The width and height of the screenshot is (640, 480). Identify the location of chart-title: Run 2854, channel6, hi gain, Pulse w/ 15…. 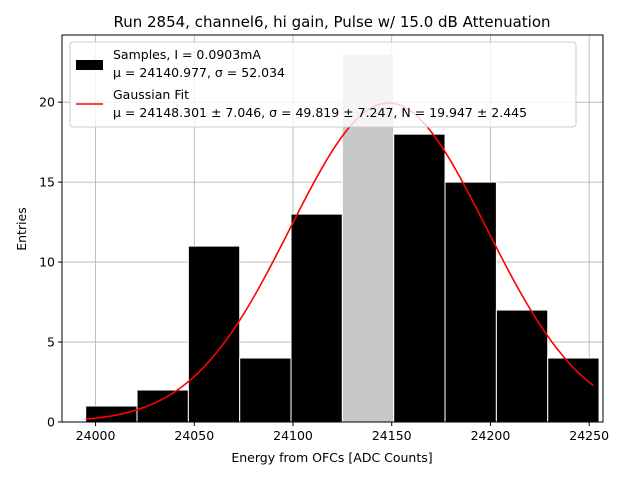
(331, 22).